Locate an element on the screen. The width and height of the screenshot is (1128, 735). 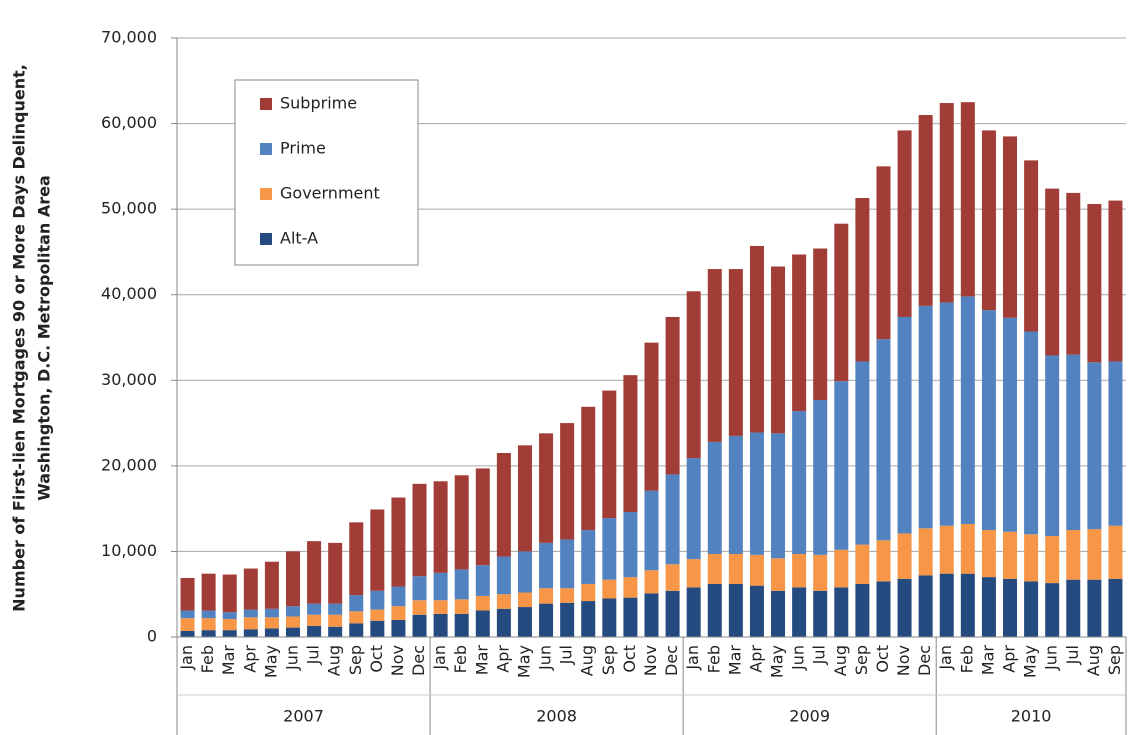
x-tick-label: Sep is located at coordinates (355, 660).